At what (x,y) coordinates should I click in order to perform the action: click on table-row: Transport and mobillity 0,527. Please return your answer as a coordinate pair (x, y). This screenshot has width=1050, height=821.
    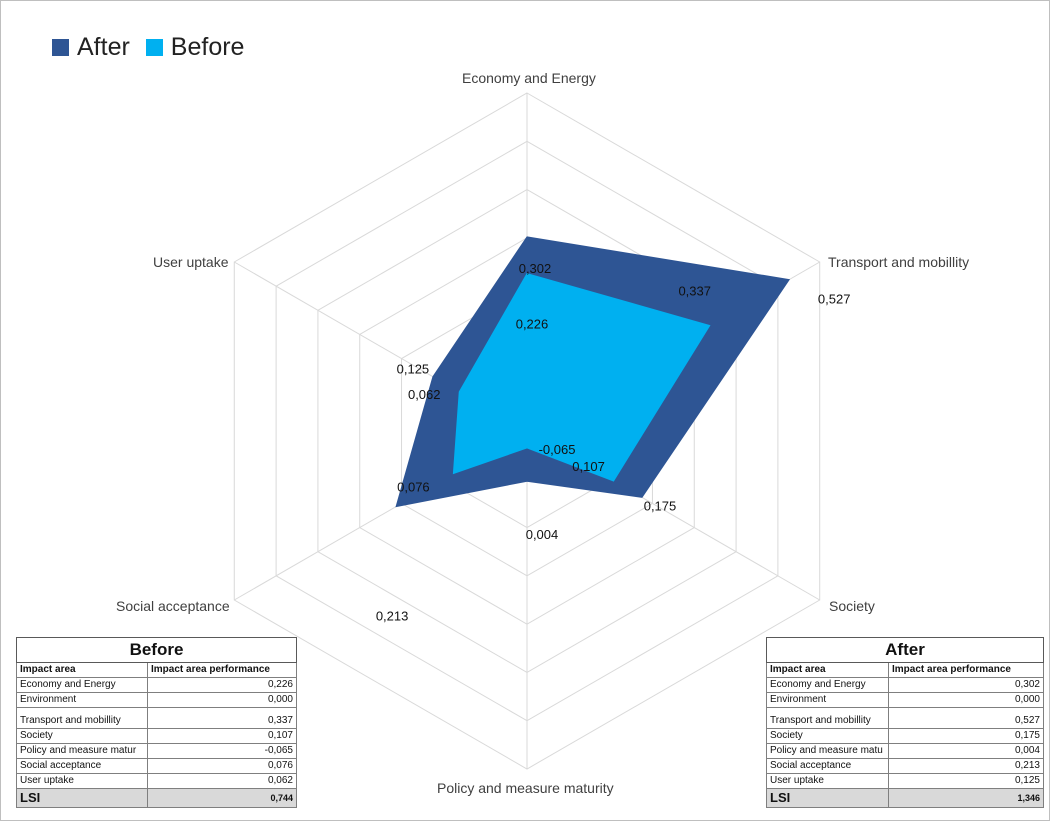
    Looking at the image, I should click on (905, 718).